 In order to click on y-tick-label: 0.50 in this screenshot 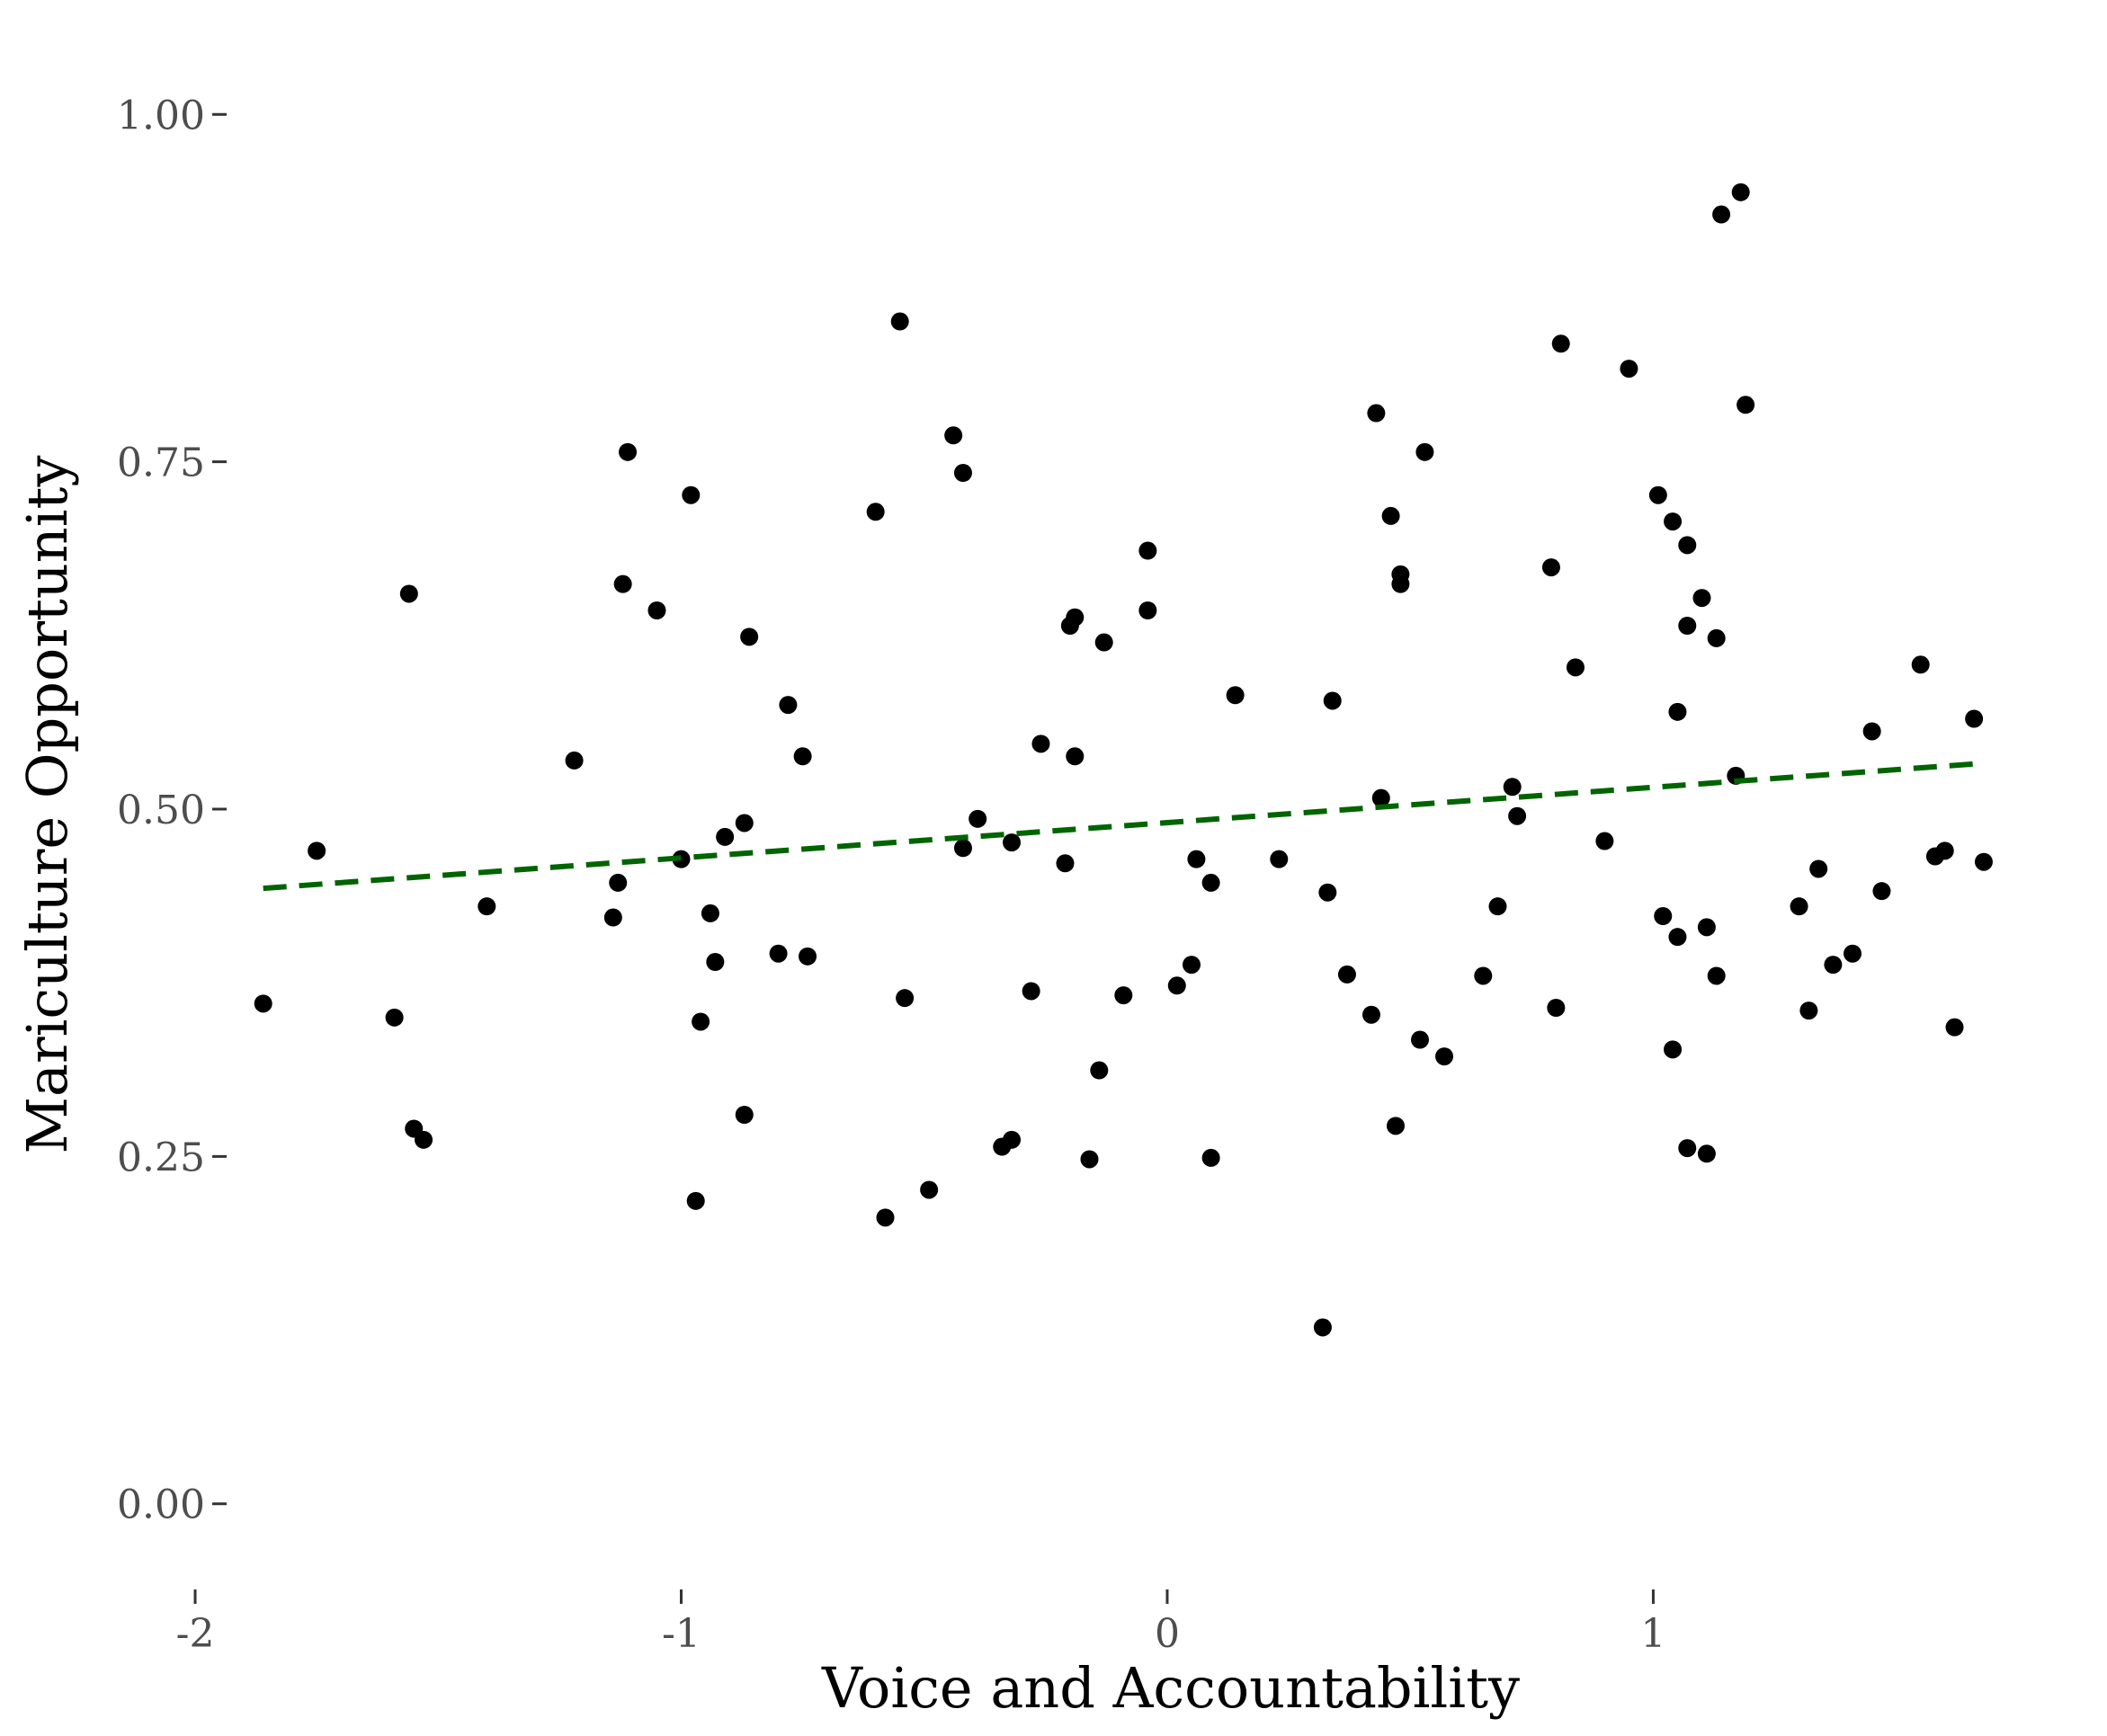, I will do `click(161, 810)`.